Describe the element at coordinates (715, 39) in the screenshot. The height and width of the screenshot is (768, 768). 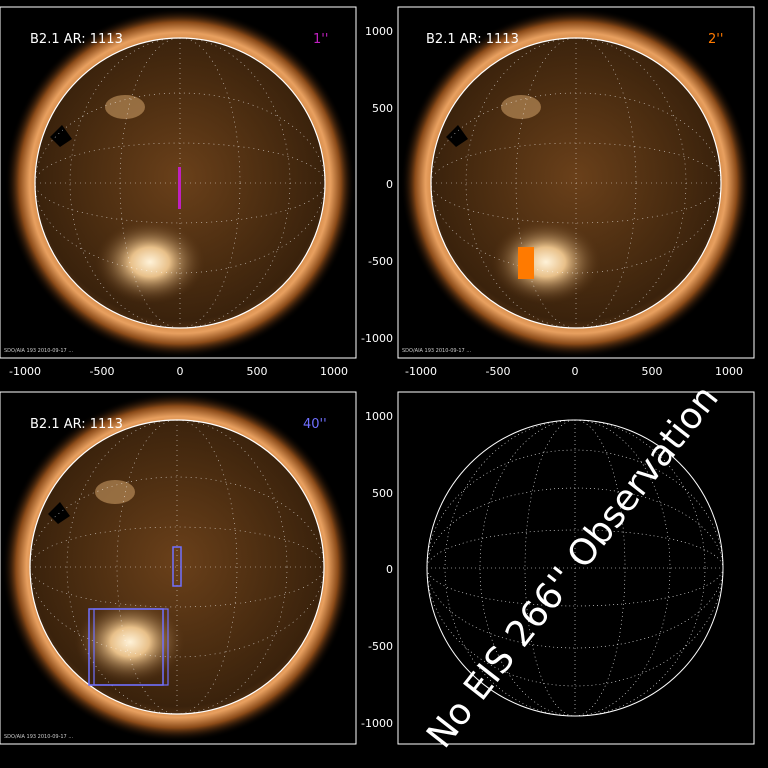
I see `panel-2-tag: 2''` at that location.